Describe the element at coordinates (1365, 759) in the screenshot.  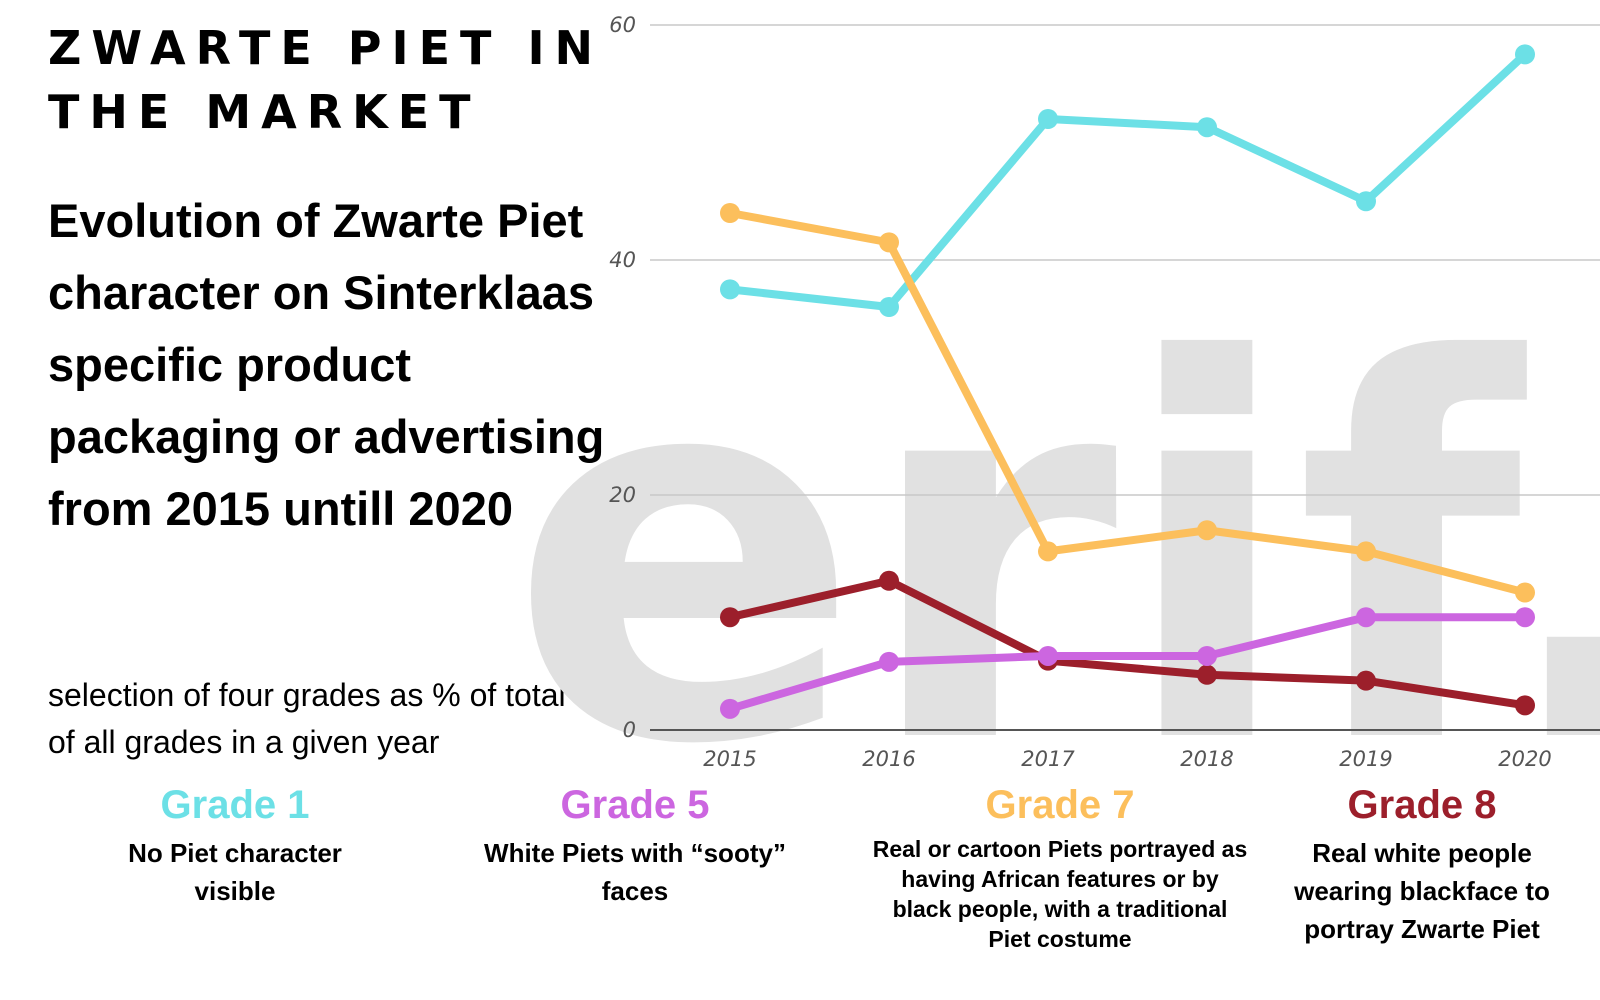
I see `x-tick-label: 2019` at that location.